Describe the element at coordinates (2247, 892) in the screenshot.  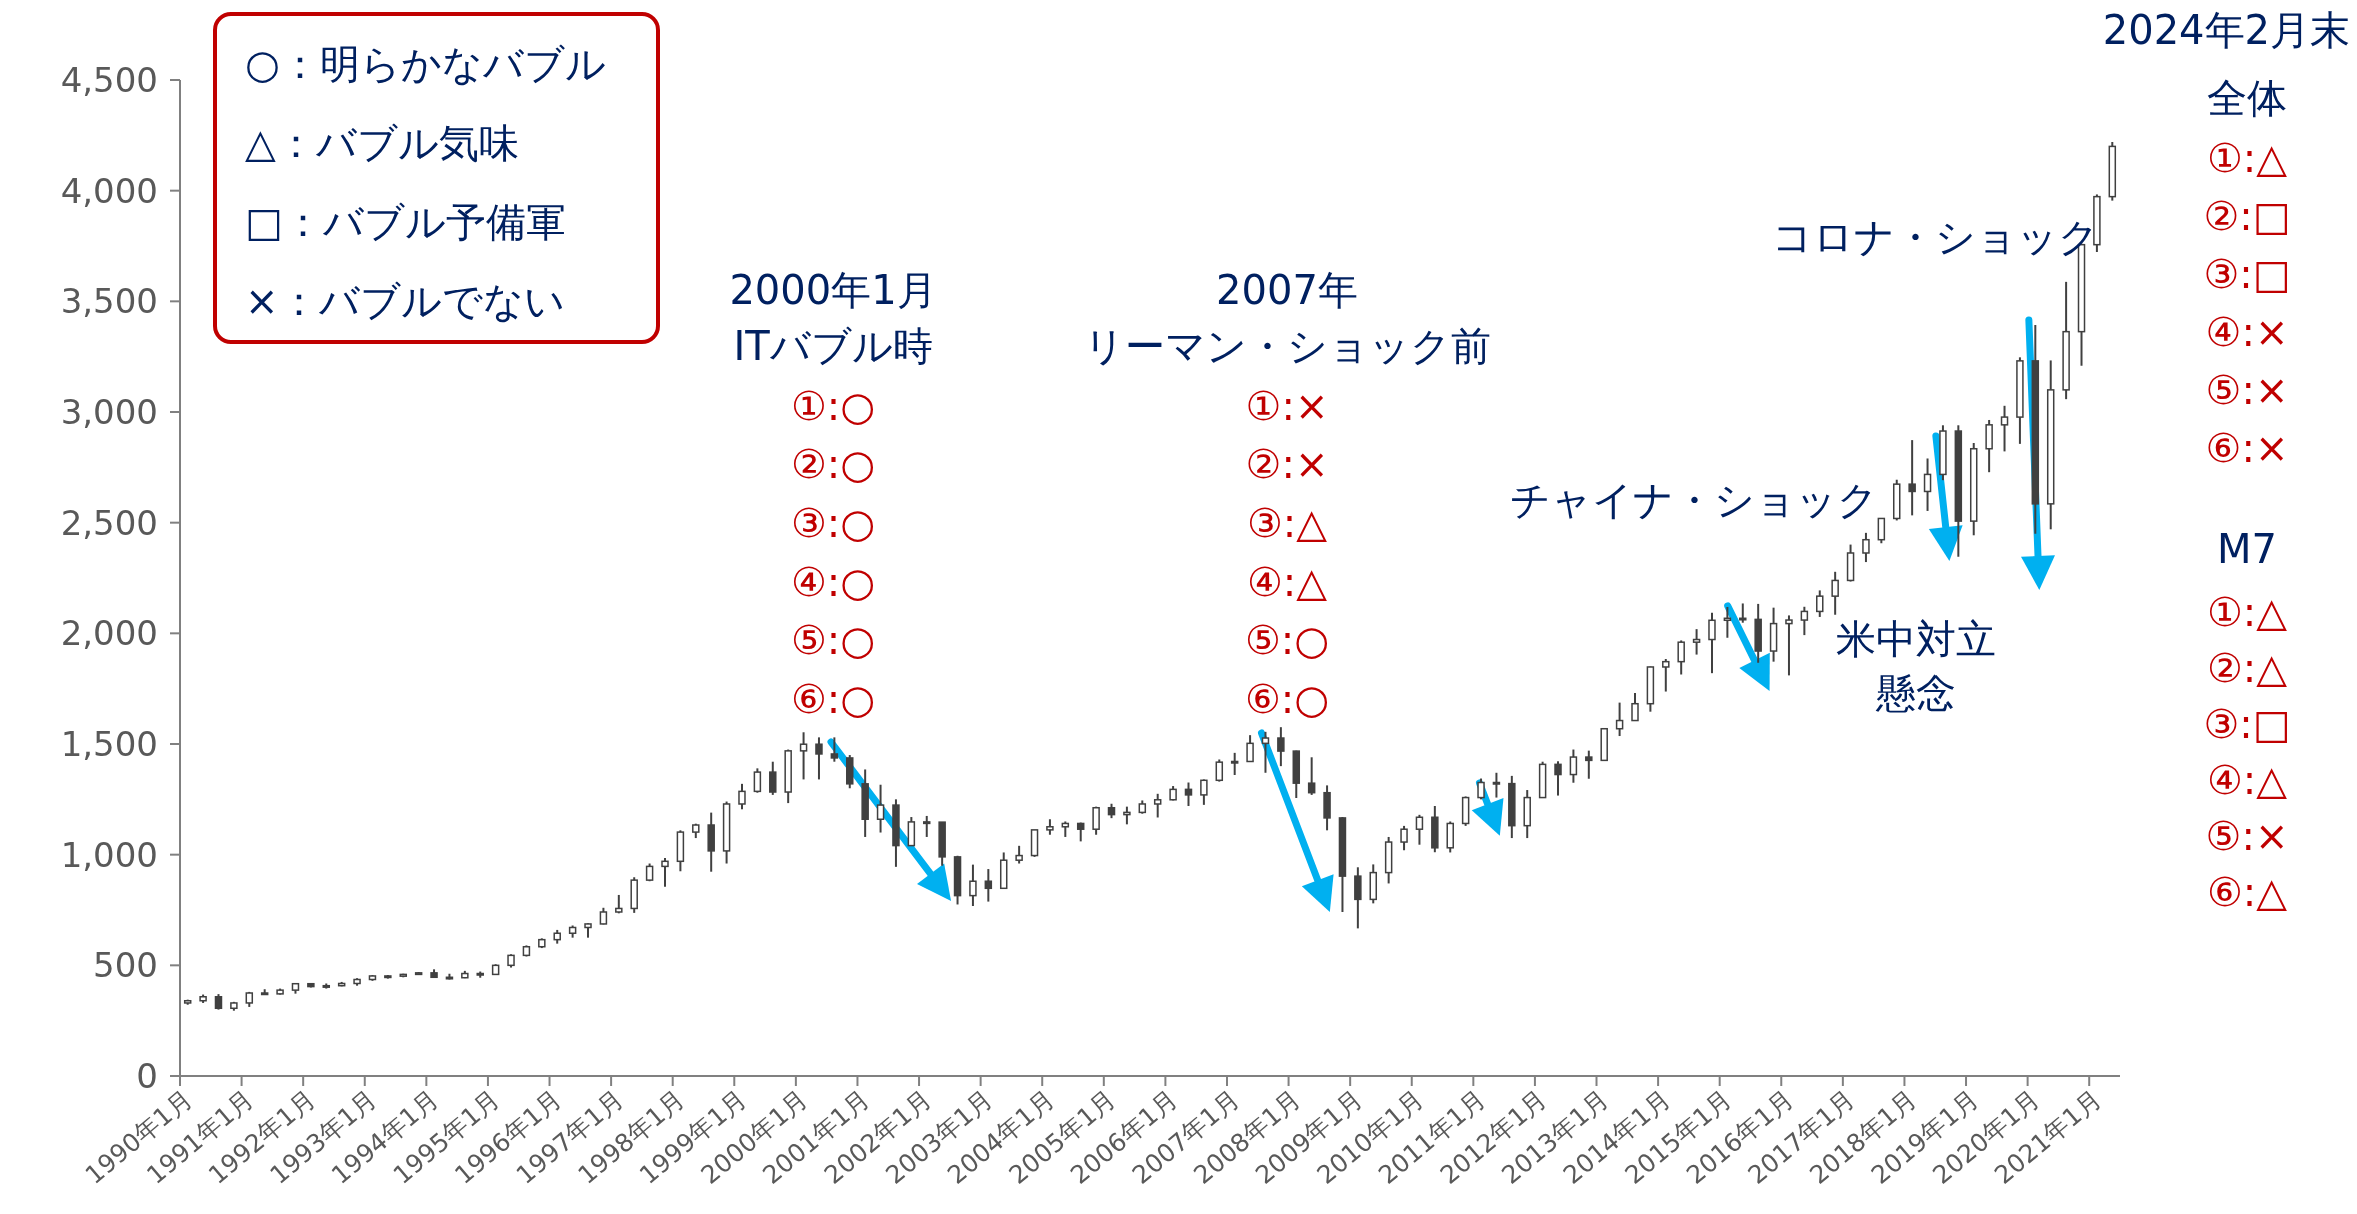
I see `annotation: ⑥:△` at that location.